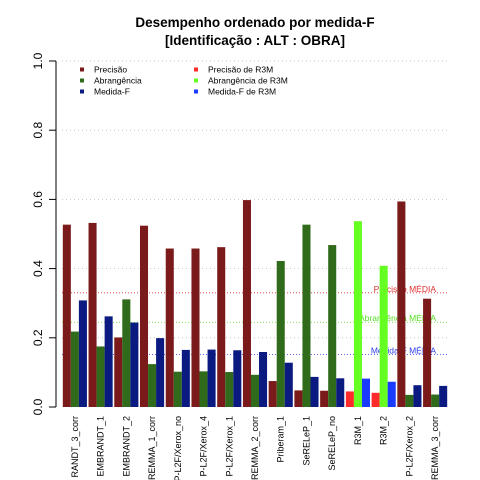 The width and height of the screenshot is (480, 480). What do you see at coordinates (229, 446) in the screenshot?
I see `category-label: P-L2F/Xerox_1` at bounding box center [229, 446].